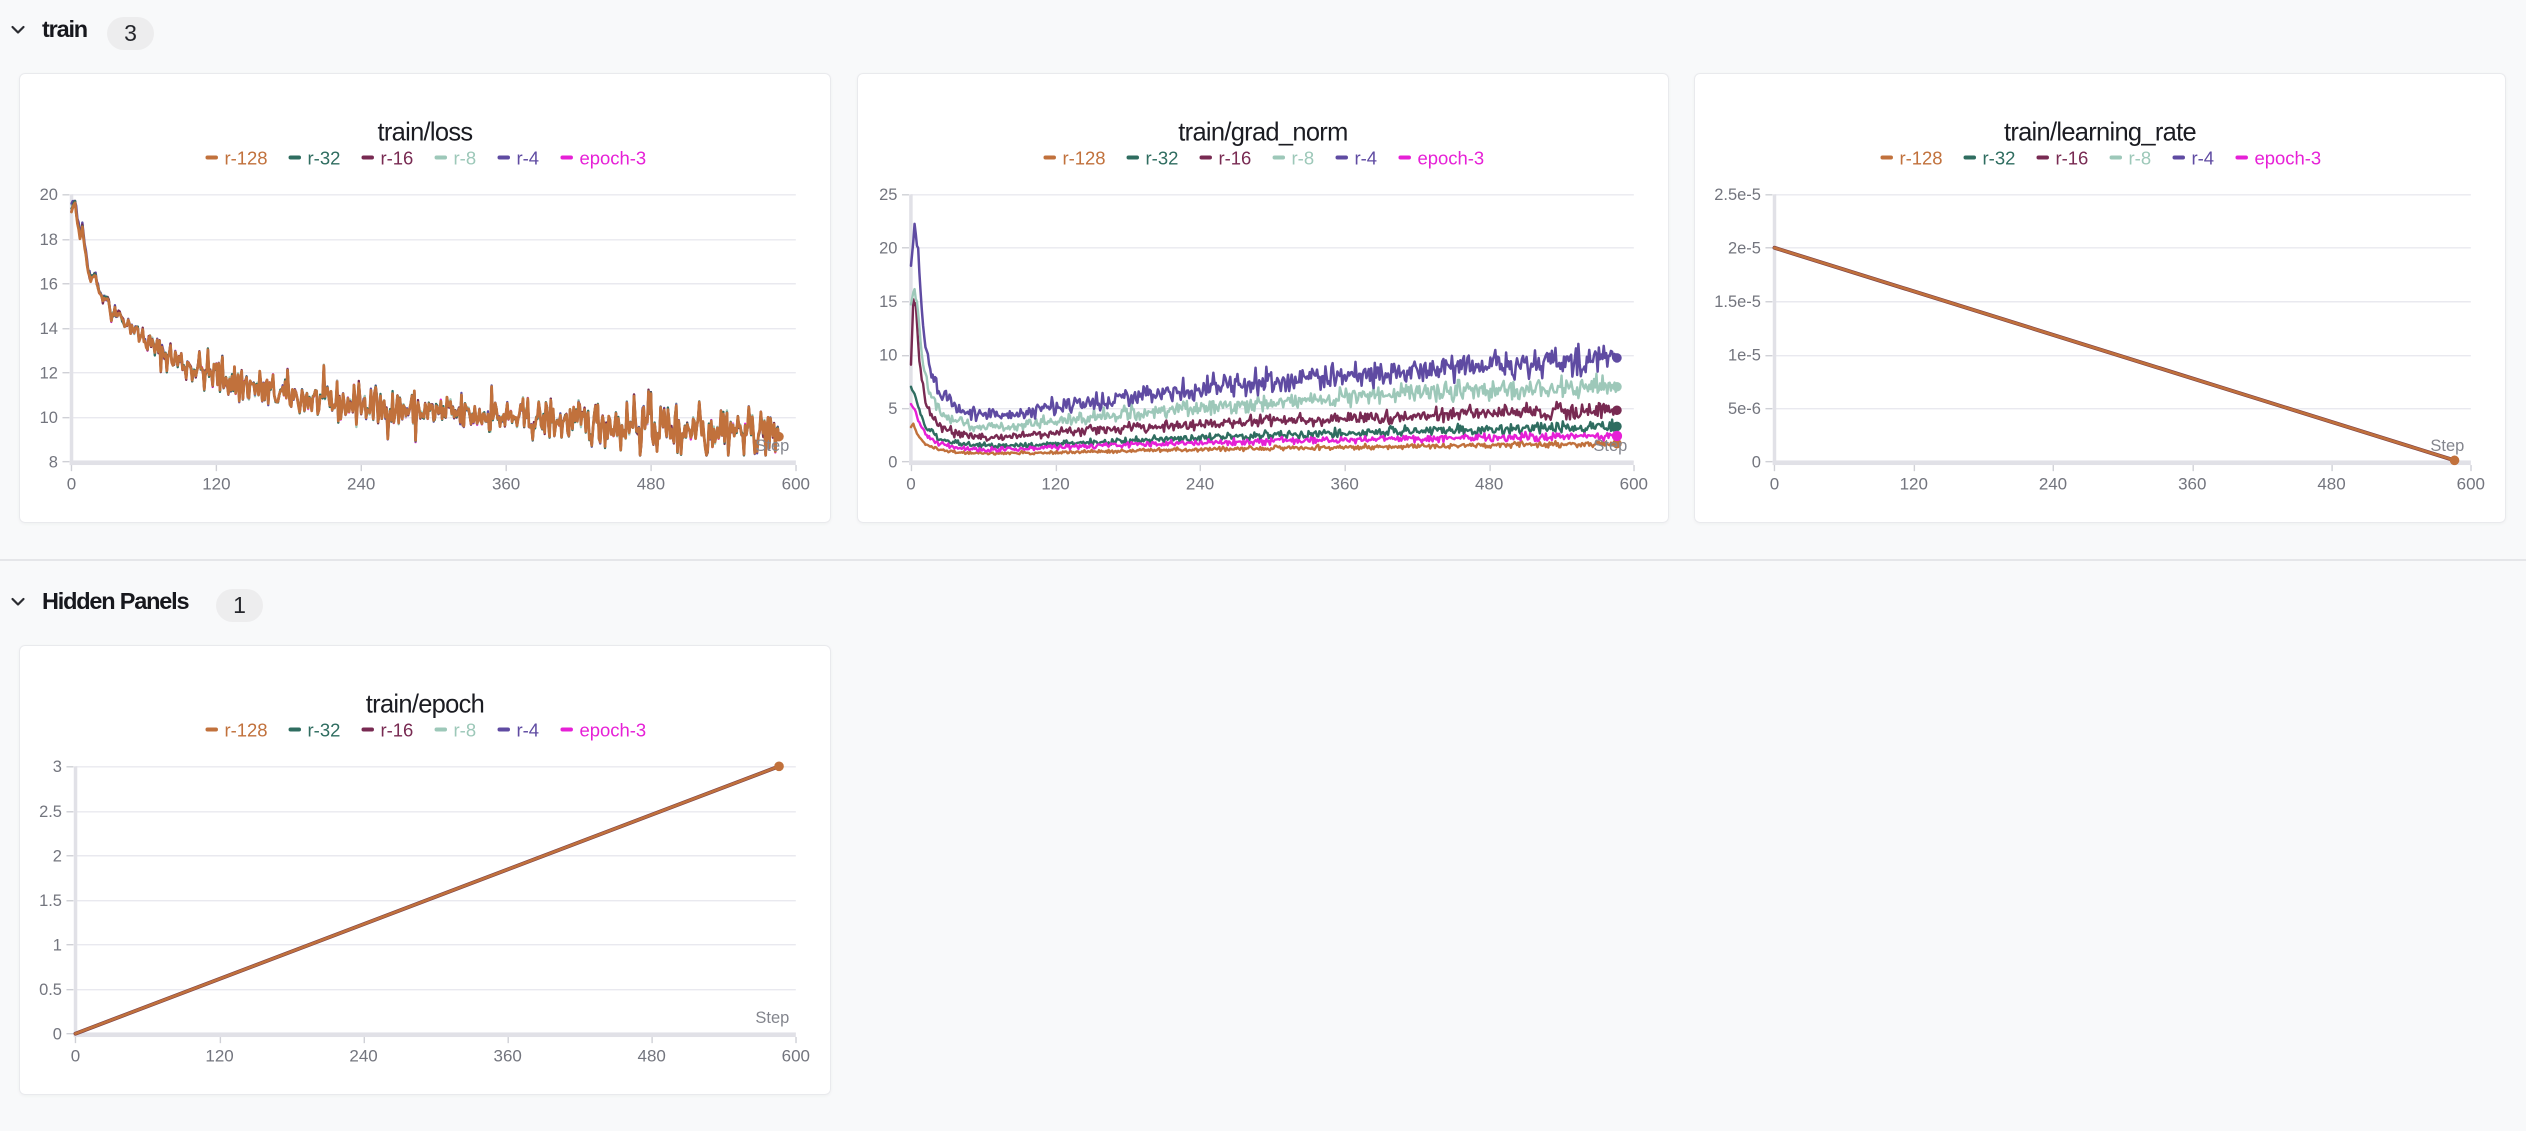 The width and height of the screenshot is (2526, 1131). I want to click on svg-text: train/loss, so click(424, 133).